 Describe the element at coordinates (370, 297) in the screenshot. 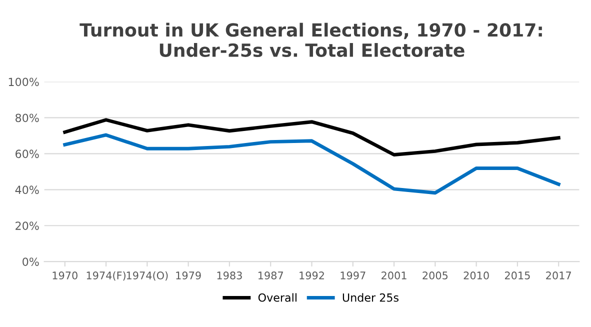

I see `legend-label: Under 25s` at that location.